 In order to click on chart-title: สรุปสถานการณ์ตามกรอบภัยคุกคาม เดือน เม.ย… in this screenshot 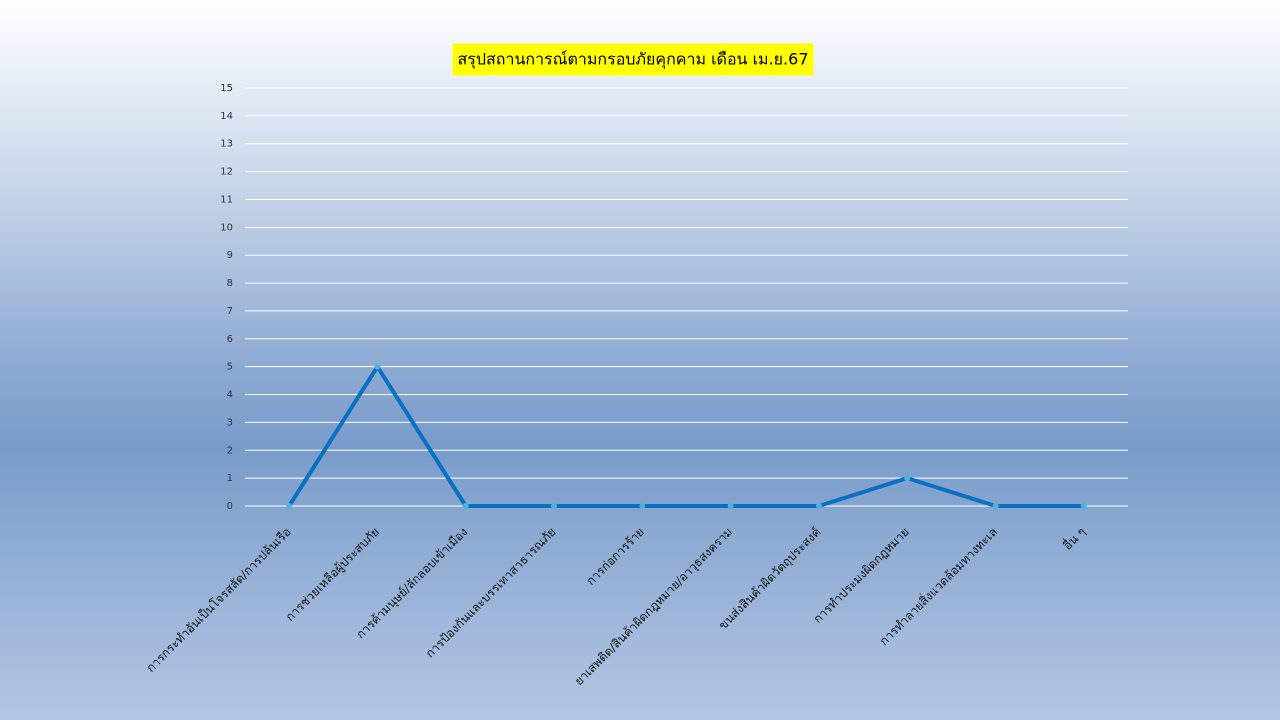, I will do `click(632, 60)`.